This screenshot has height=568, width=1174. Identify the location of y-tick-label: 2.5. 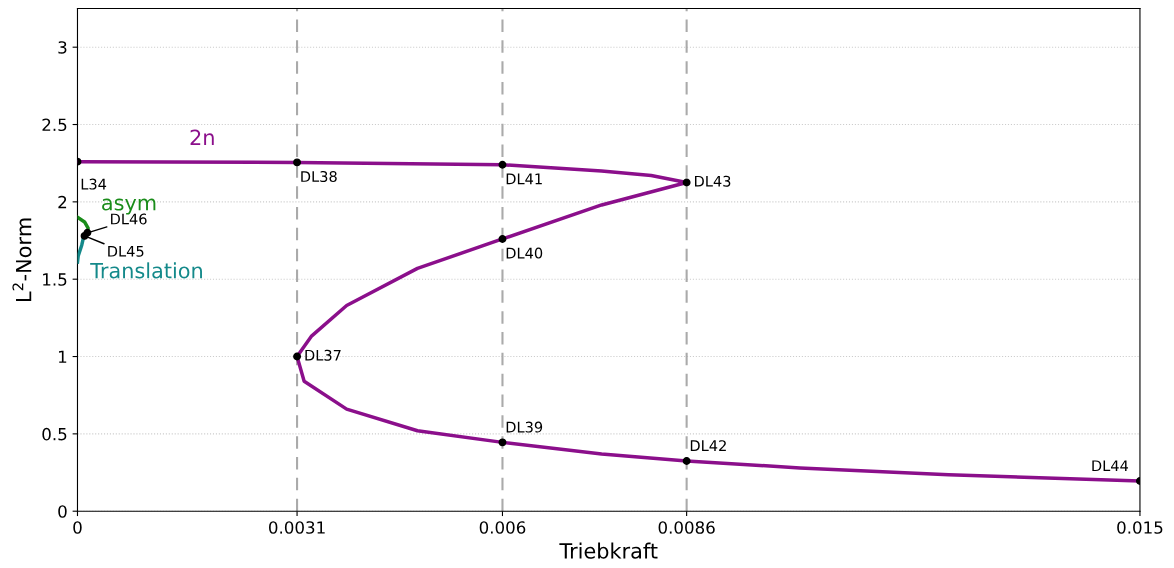
(54, 125).